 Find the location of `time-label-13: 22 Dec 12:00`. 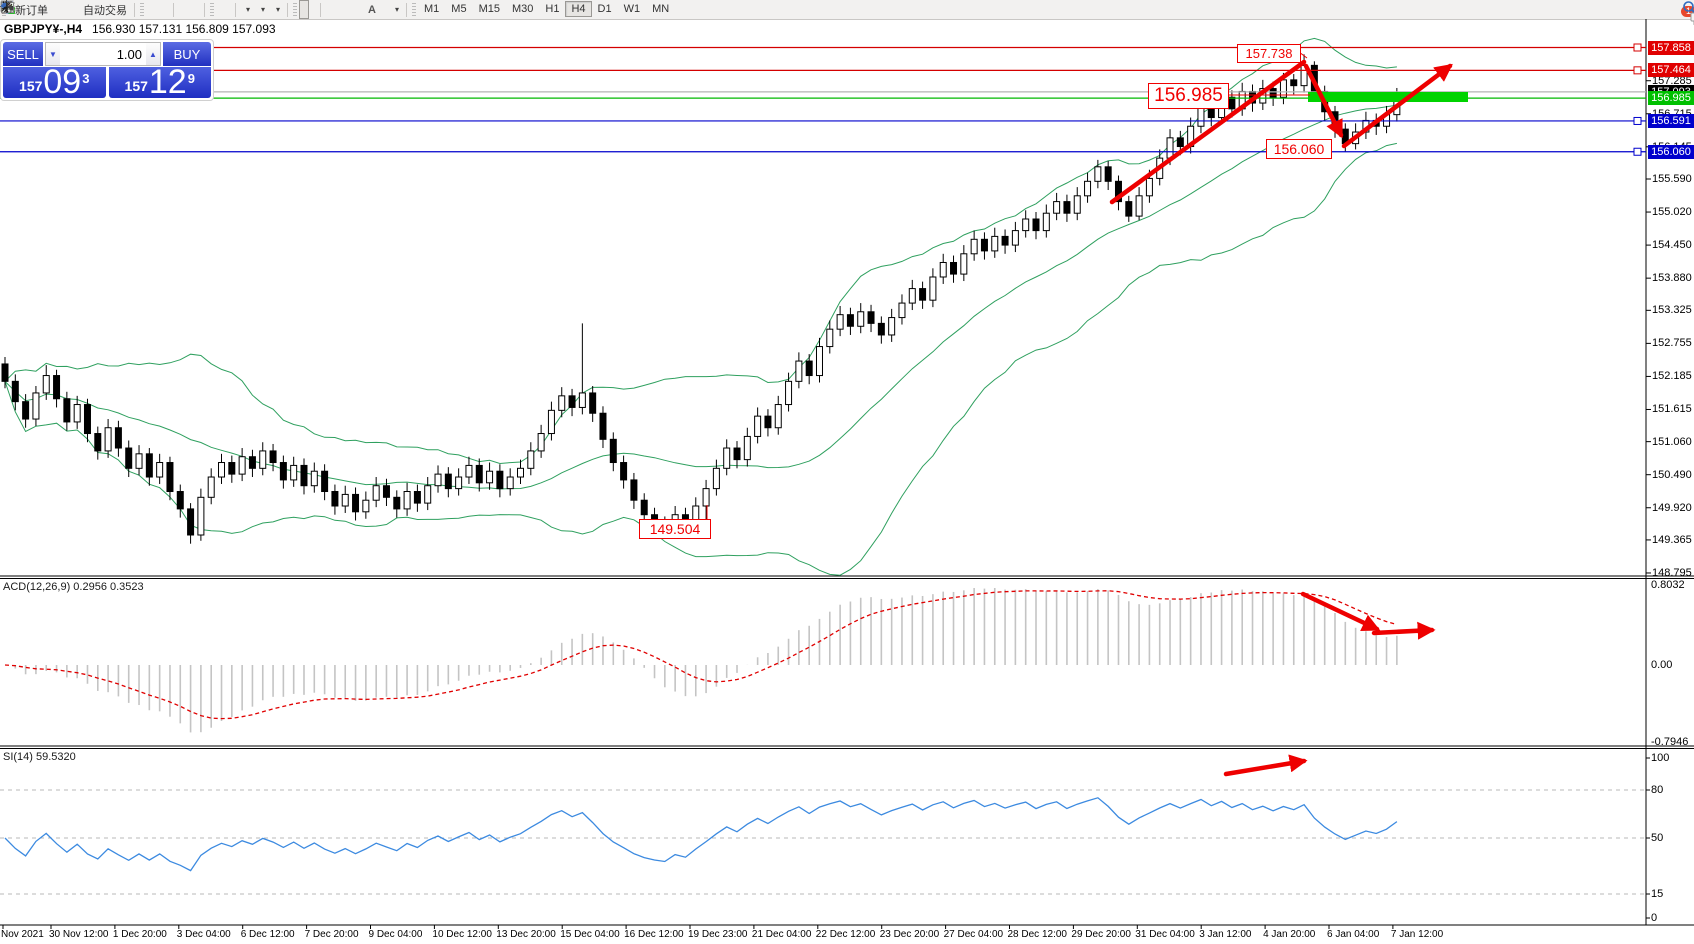

time-label-13: 22 Dec 12:00 is located at coordinates (845, 934).